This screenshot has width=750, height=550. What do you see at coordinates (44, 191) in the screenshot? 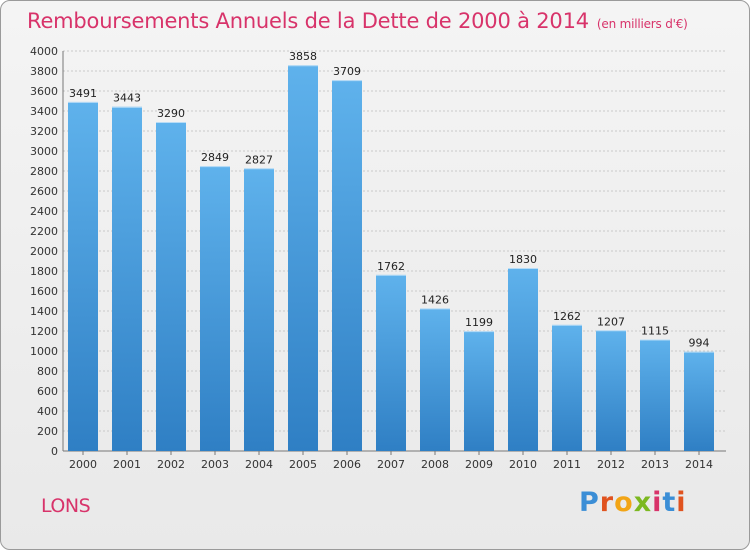
I see `y-tick-label: 2600` at bounding box center [44, 191].